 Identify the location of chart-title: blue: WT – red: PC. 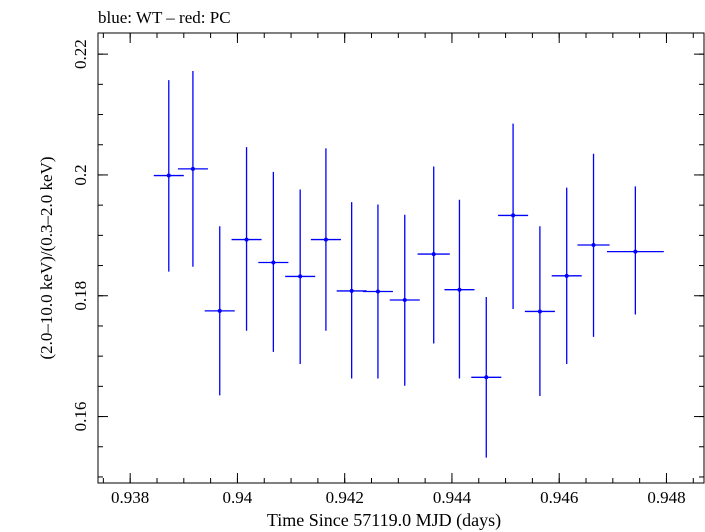
(164, 17).